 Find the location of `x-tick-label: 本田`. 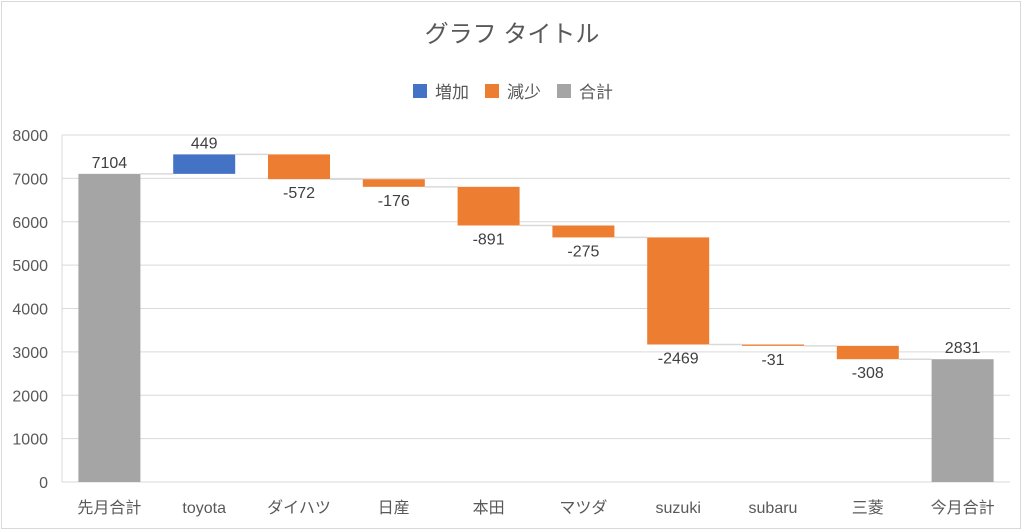

x-tick-label: 本田 is located at coordinates (489, 508).